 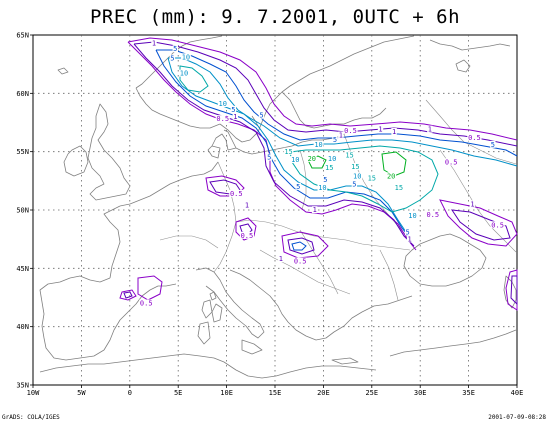 What do you see at coordinates (33, 393) in the screenshot?
I see `x-tick-label: 10W` at bounding box center [33, 393].